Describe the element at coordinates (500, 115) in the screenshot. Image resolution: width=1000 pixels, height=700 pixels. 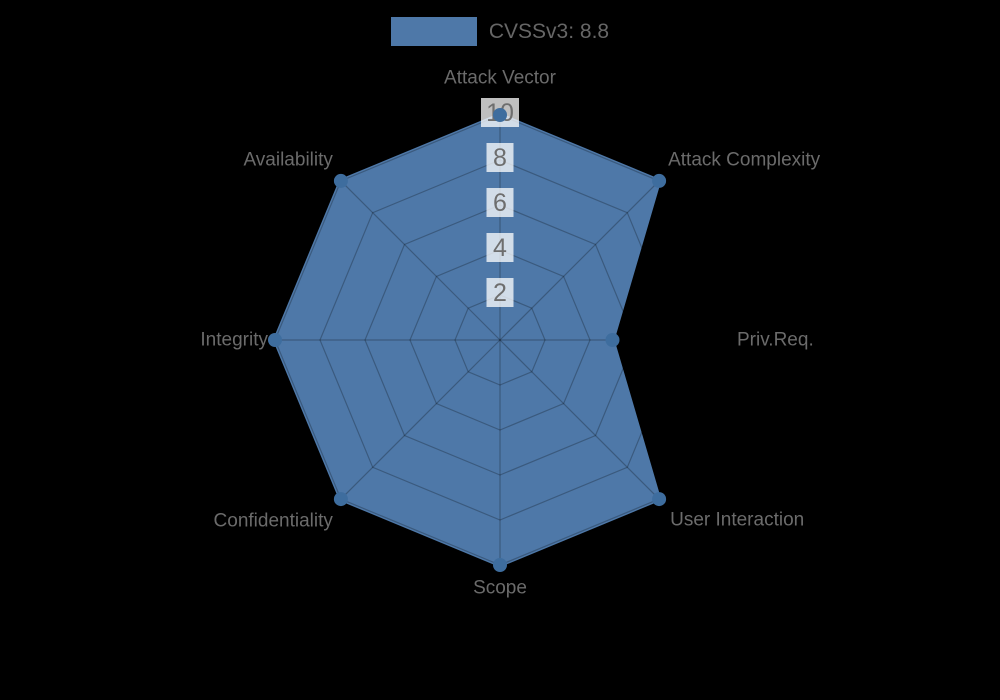
I see `data-point-attack-vector` at that location.